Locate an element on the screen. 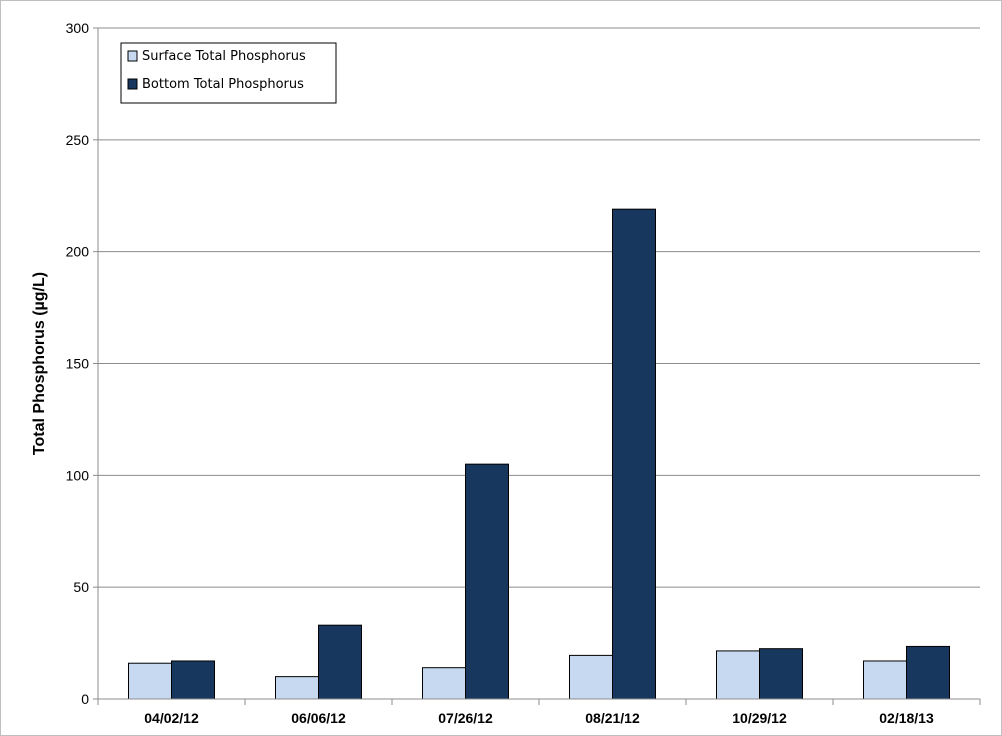  y-axis-ticks: 0 50 100 150 200 250 300 is located at coordinates (82, 363).